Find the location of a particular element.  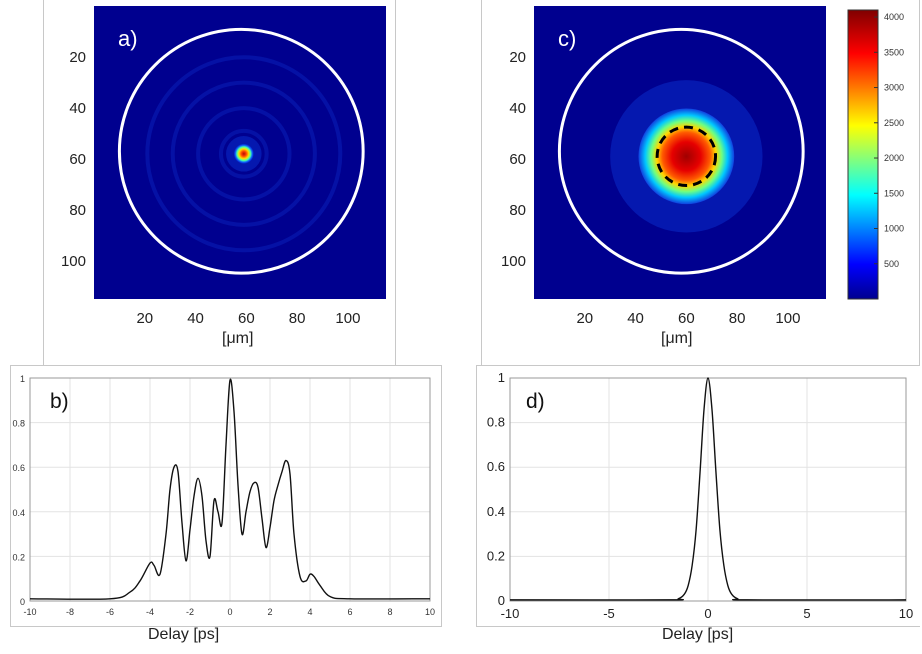

x-tick-label: -2 is located at coordinates (190, 612).